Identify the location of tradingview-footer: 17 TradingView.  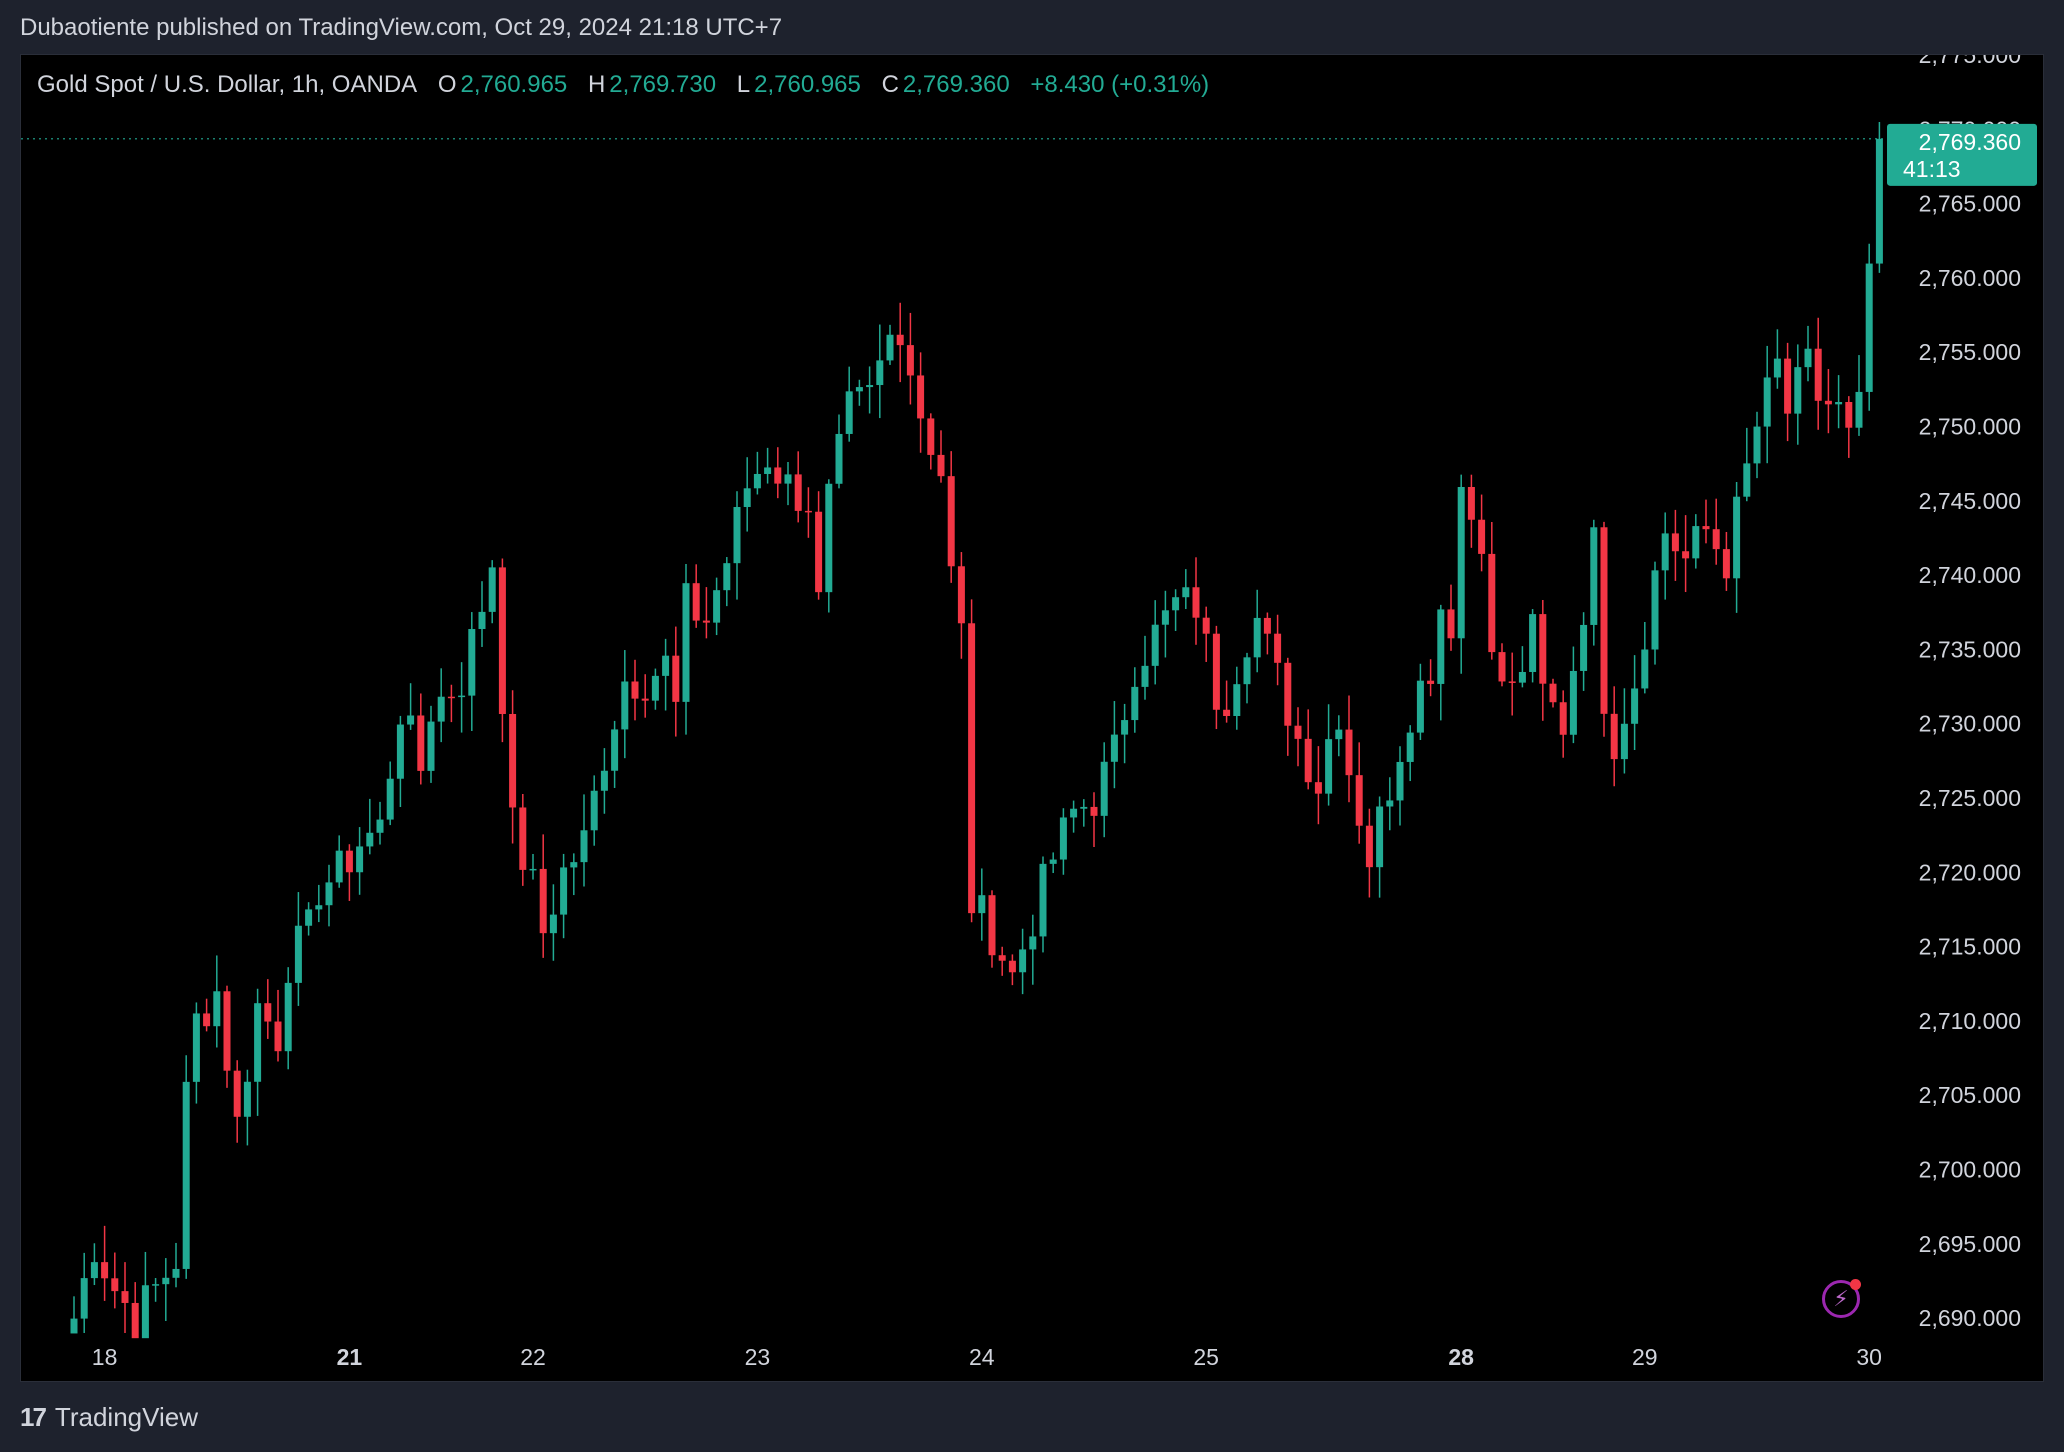
(109, 1417).